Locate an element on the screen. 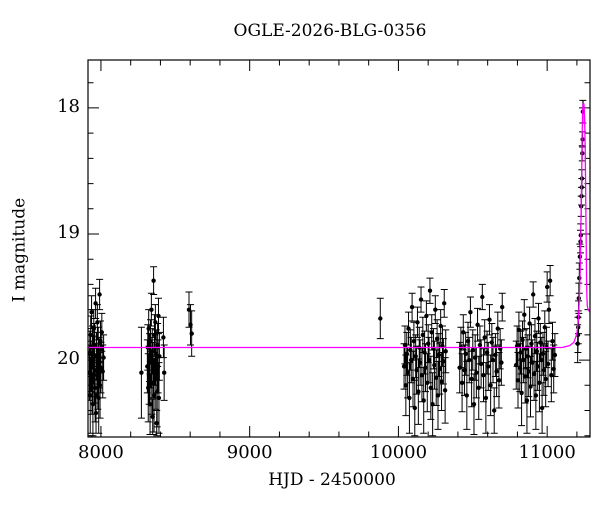  chart-title: OGLE-2026-BLG-0356 is located at coordinates (330, 31).